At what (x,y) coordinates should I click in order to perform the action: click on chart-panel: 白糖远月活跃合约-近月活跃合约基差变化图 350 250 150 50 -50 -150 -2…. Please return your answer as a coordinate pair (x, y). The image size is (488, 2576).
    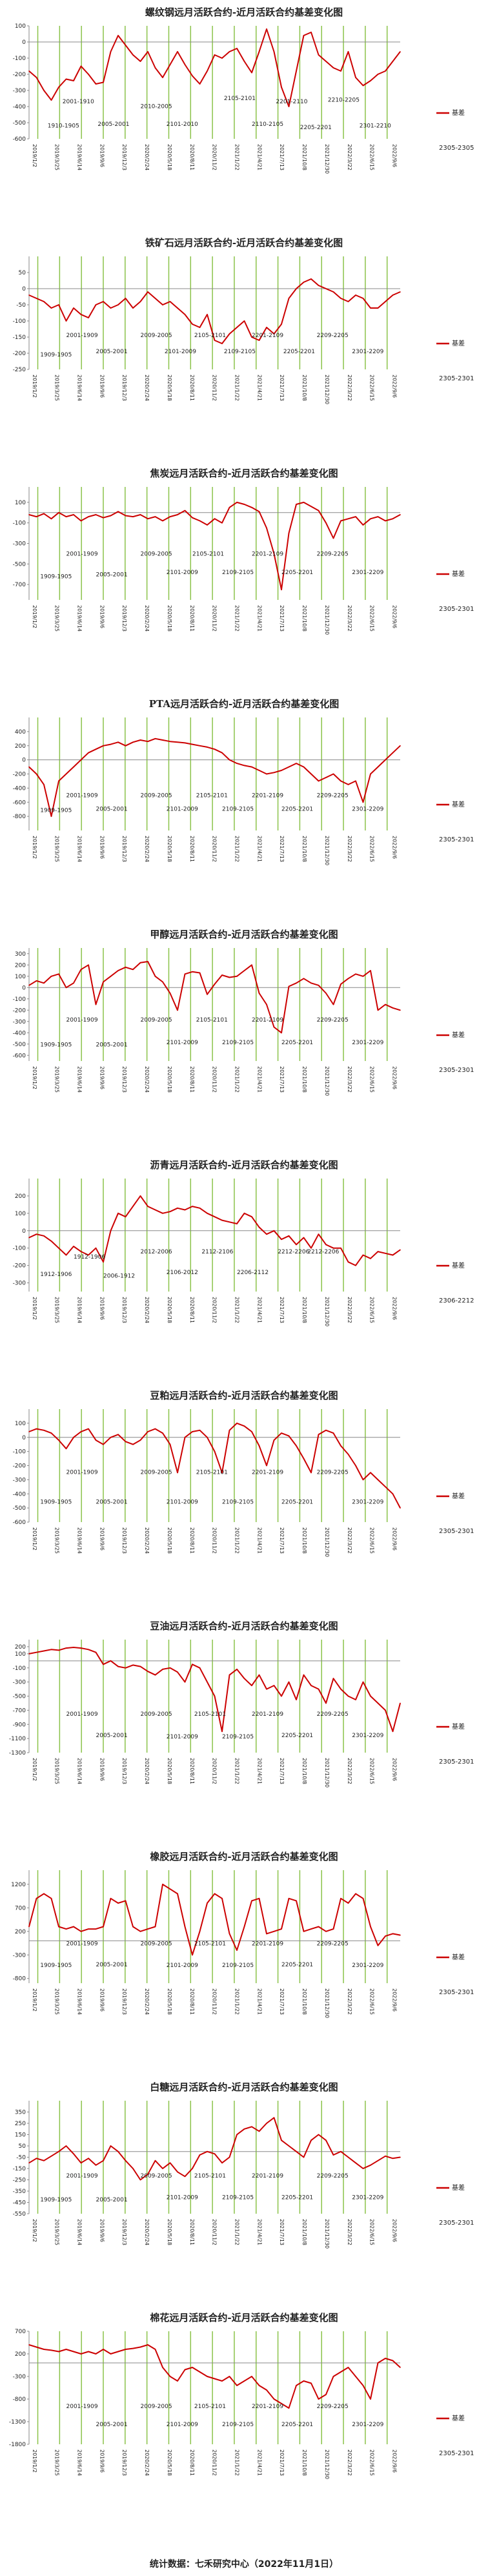
    Looking at the image, I should click on (244, 2190).